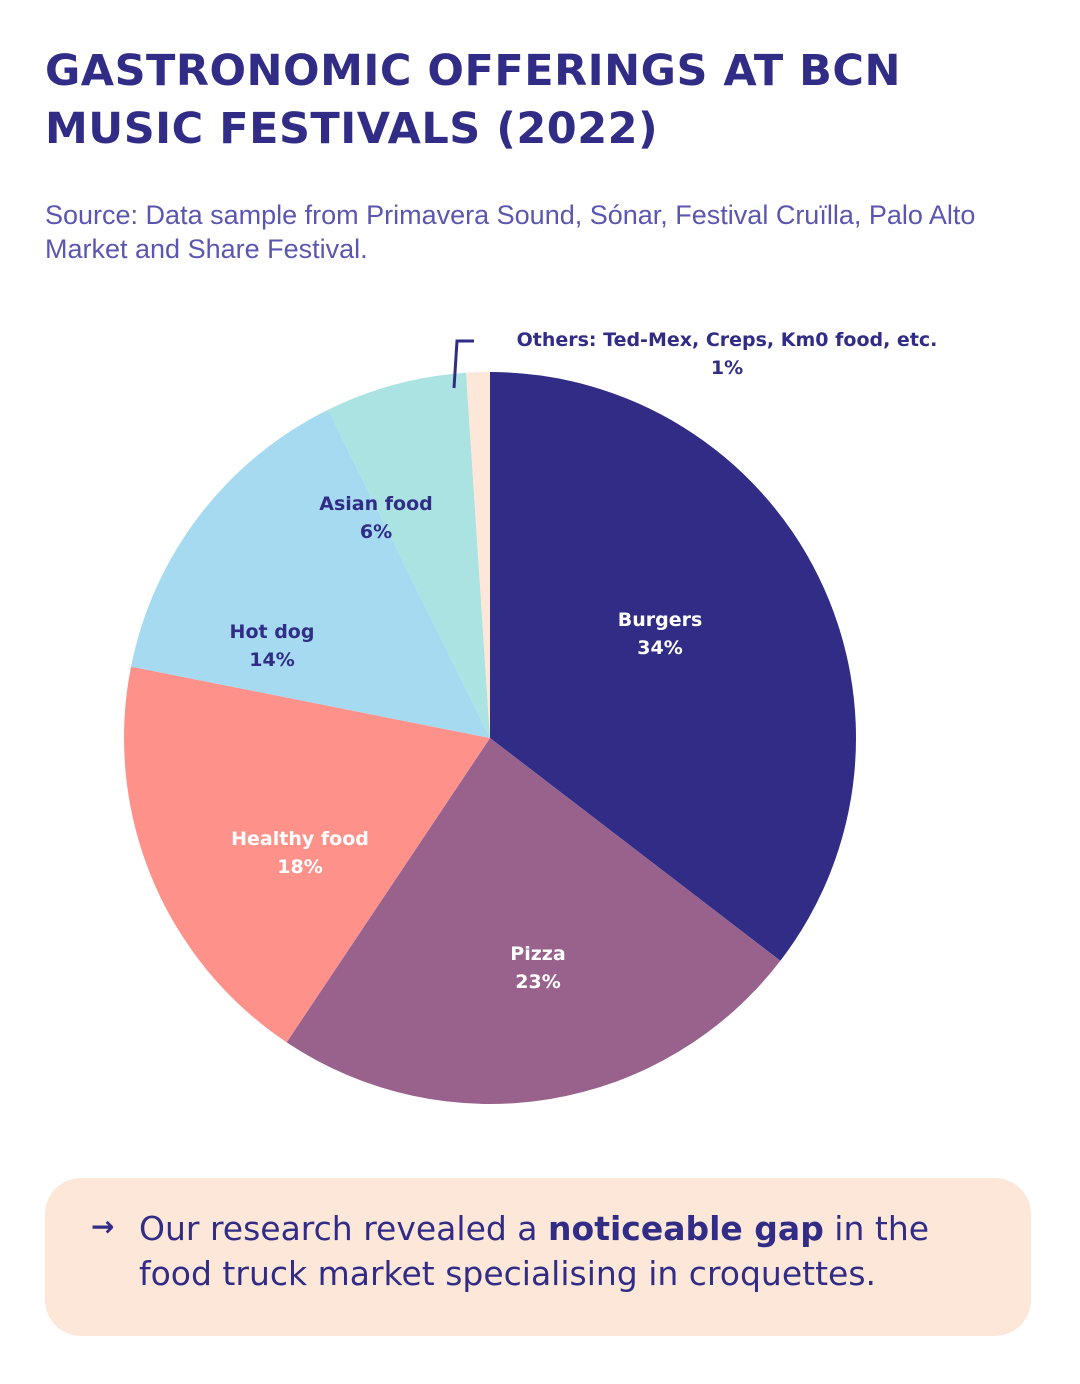  What do you see at coordinates (537, 982) in the screenshot?
I see `slice-value-label: 23%` at bounding box center [537, 982].